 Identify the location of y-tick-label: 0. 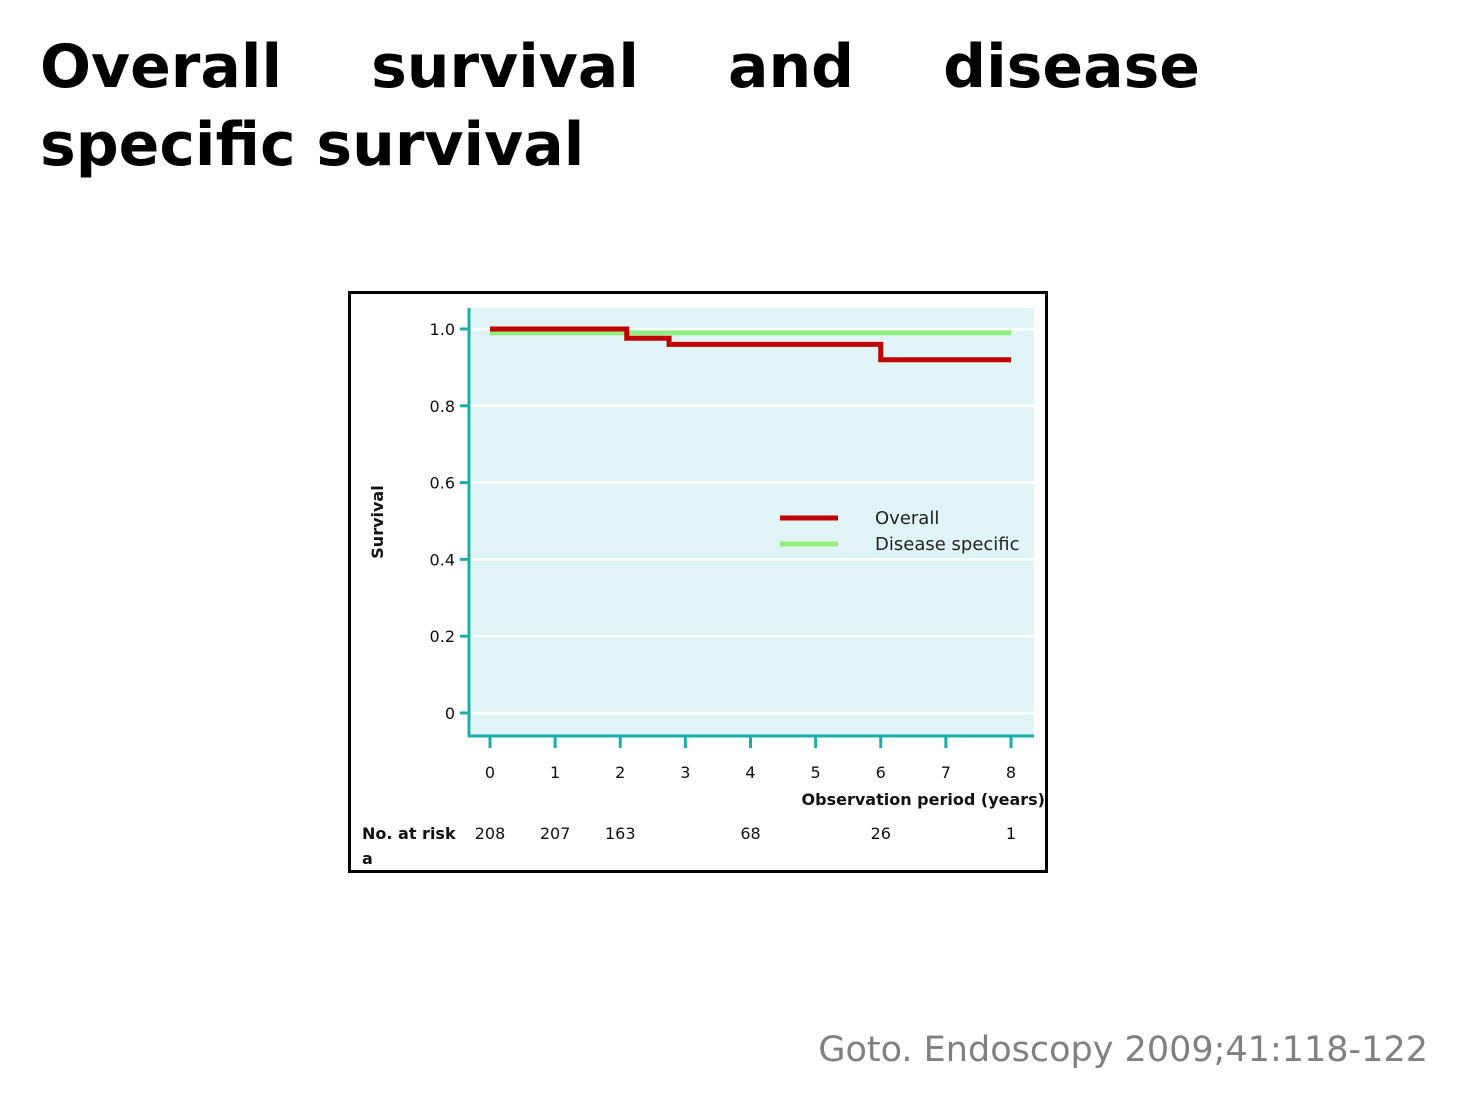
(450, 713).